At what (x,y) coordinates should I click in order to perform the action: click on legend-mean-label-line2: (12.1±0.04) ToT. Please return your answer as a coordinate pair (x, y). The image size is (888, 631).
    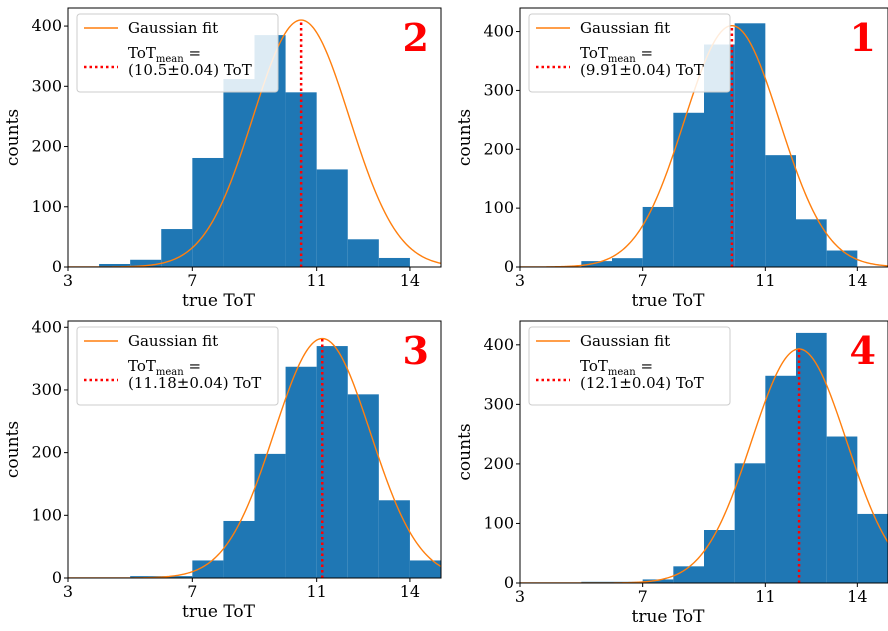
    Looking at the image, I should click on (642, 383).